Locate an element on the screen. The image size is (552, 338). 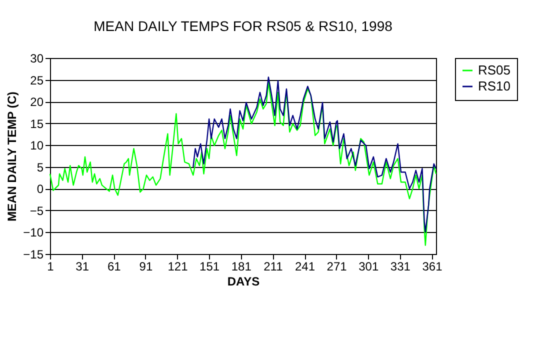
x-tick-label: 1 is located at coordinates (50, 267).